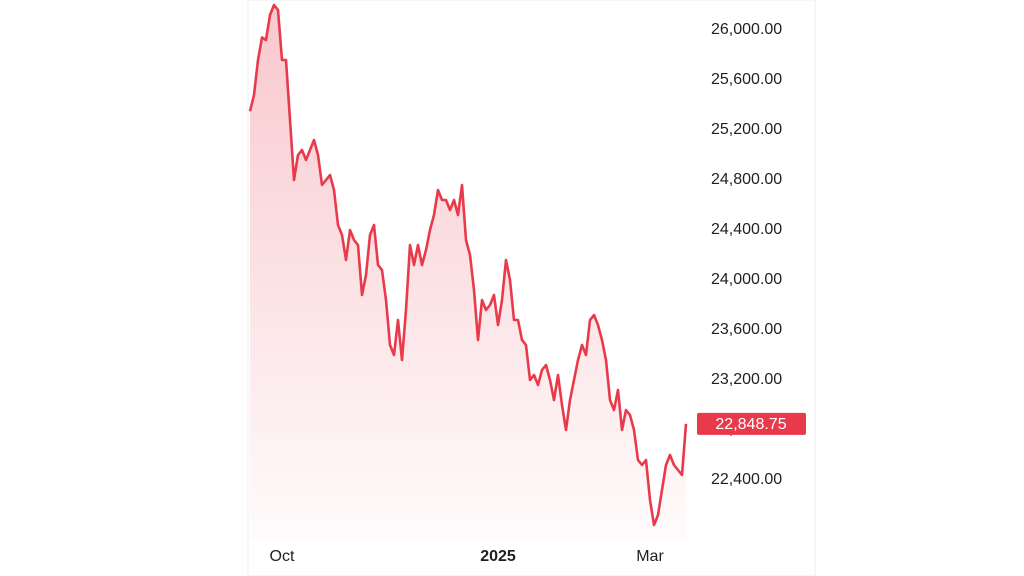 This screenshot has width=1024, height=576. What do you see at coordinates (746, 379) in the screenshot?
I see `y-tick-label: 23,200.00` at bounding box center [746, 379].